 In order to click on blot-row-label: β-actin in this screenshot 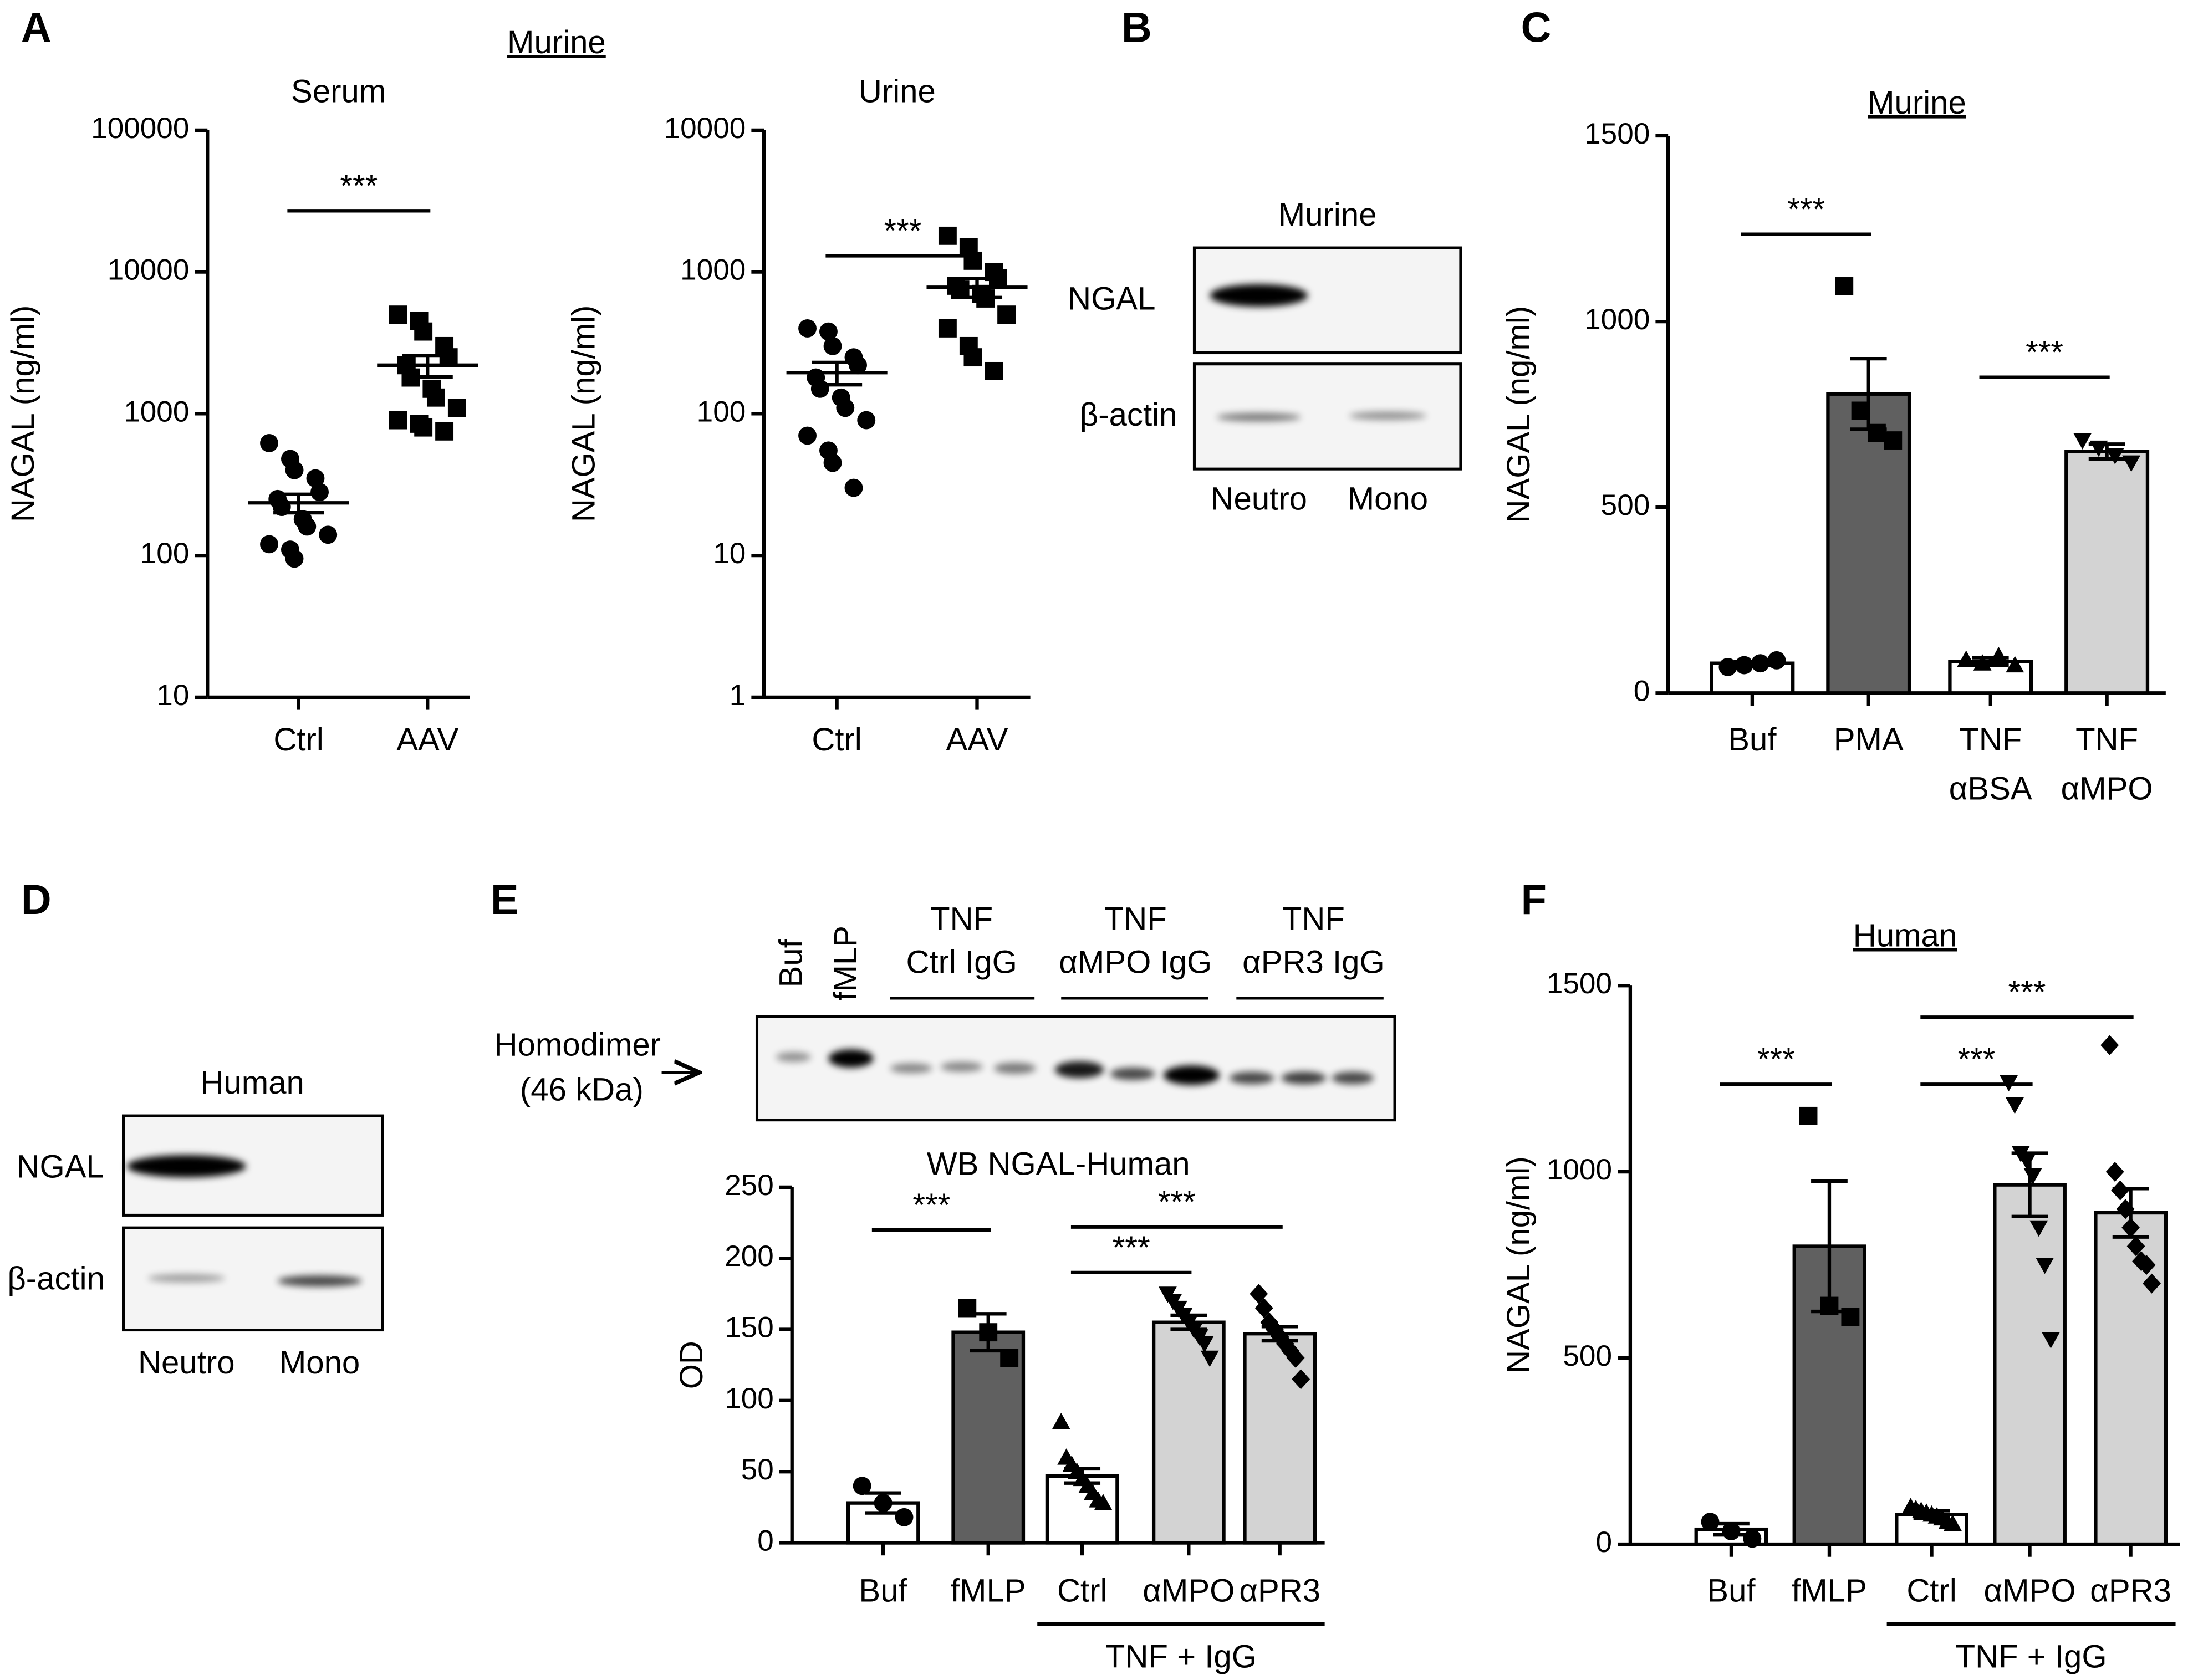, I will do `click(1128, 415)`.